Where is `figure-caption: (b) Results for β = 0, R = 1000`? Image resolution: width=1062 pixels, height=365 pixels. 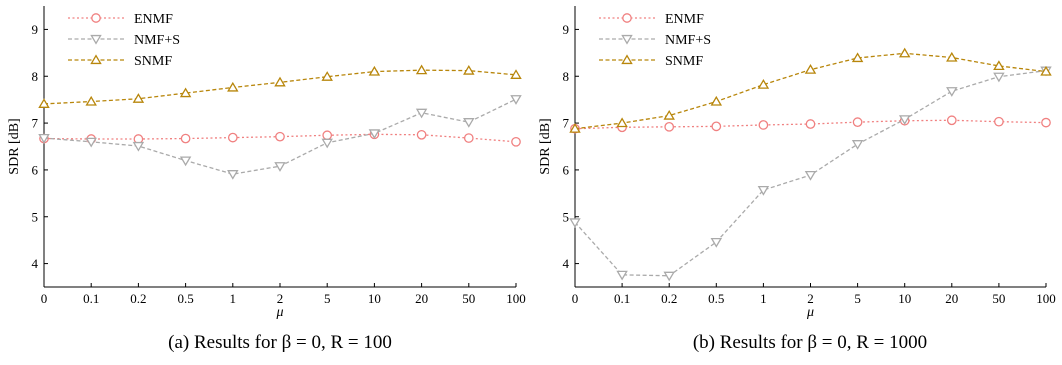
figure-caption: (b) Results for β = 0, R = 1000 is located at coordinates (810, 342).